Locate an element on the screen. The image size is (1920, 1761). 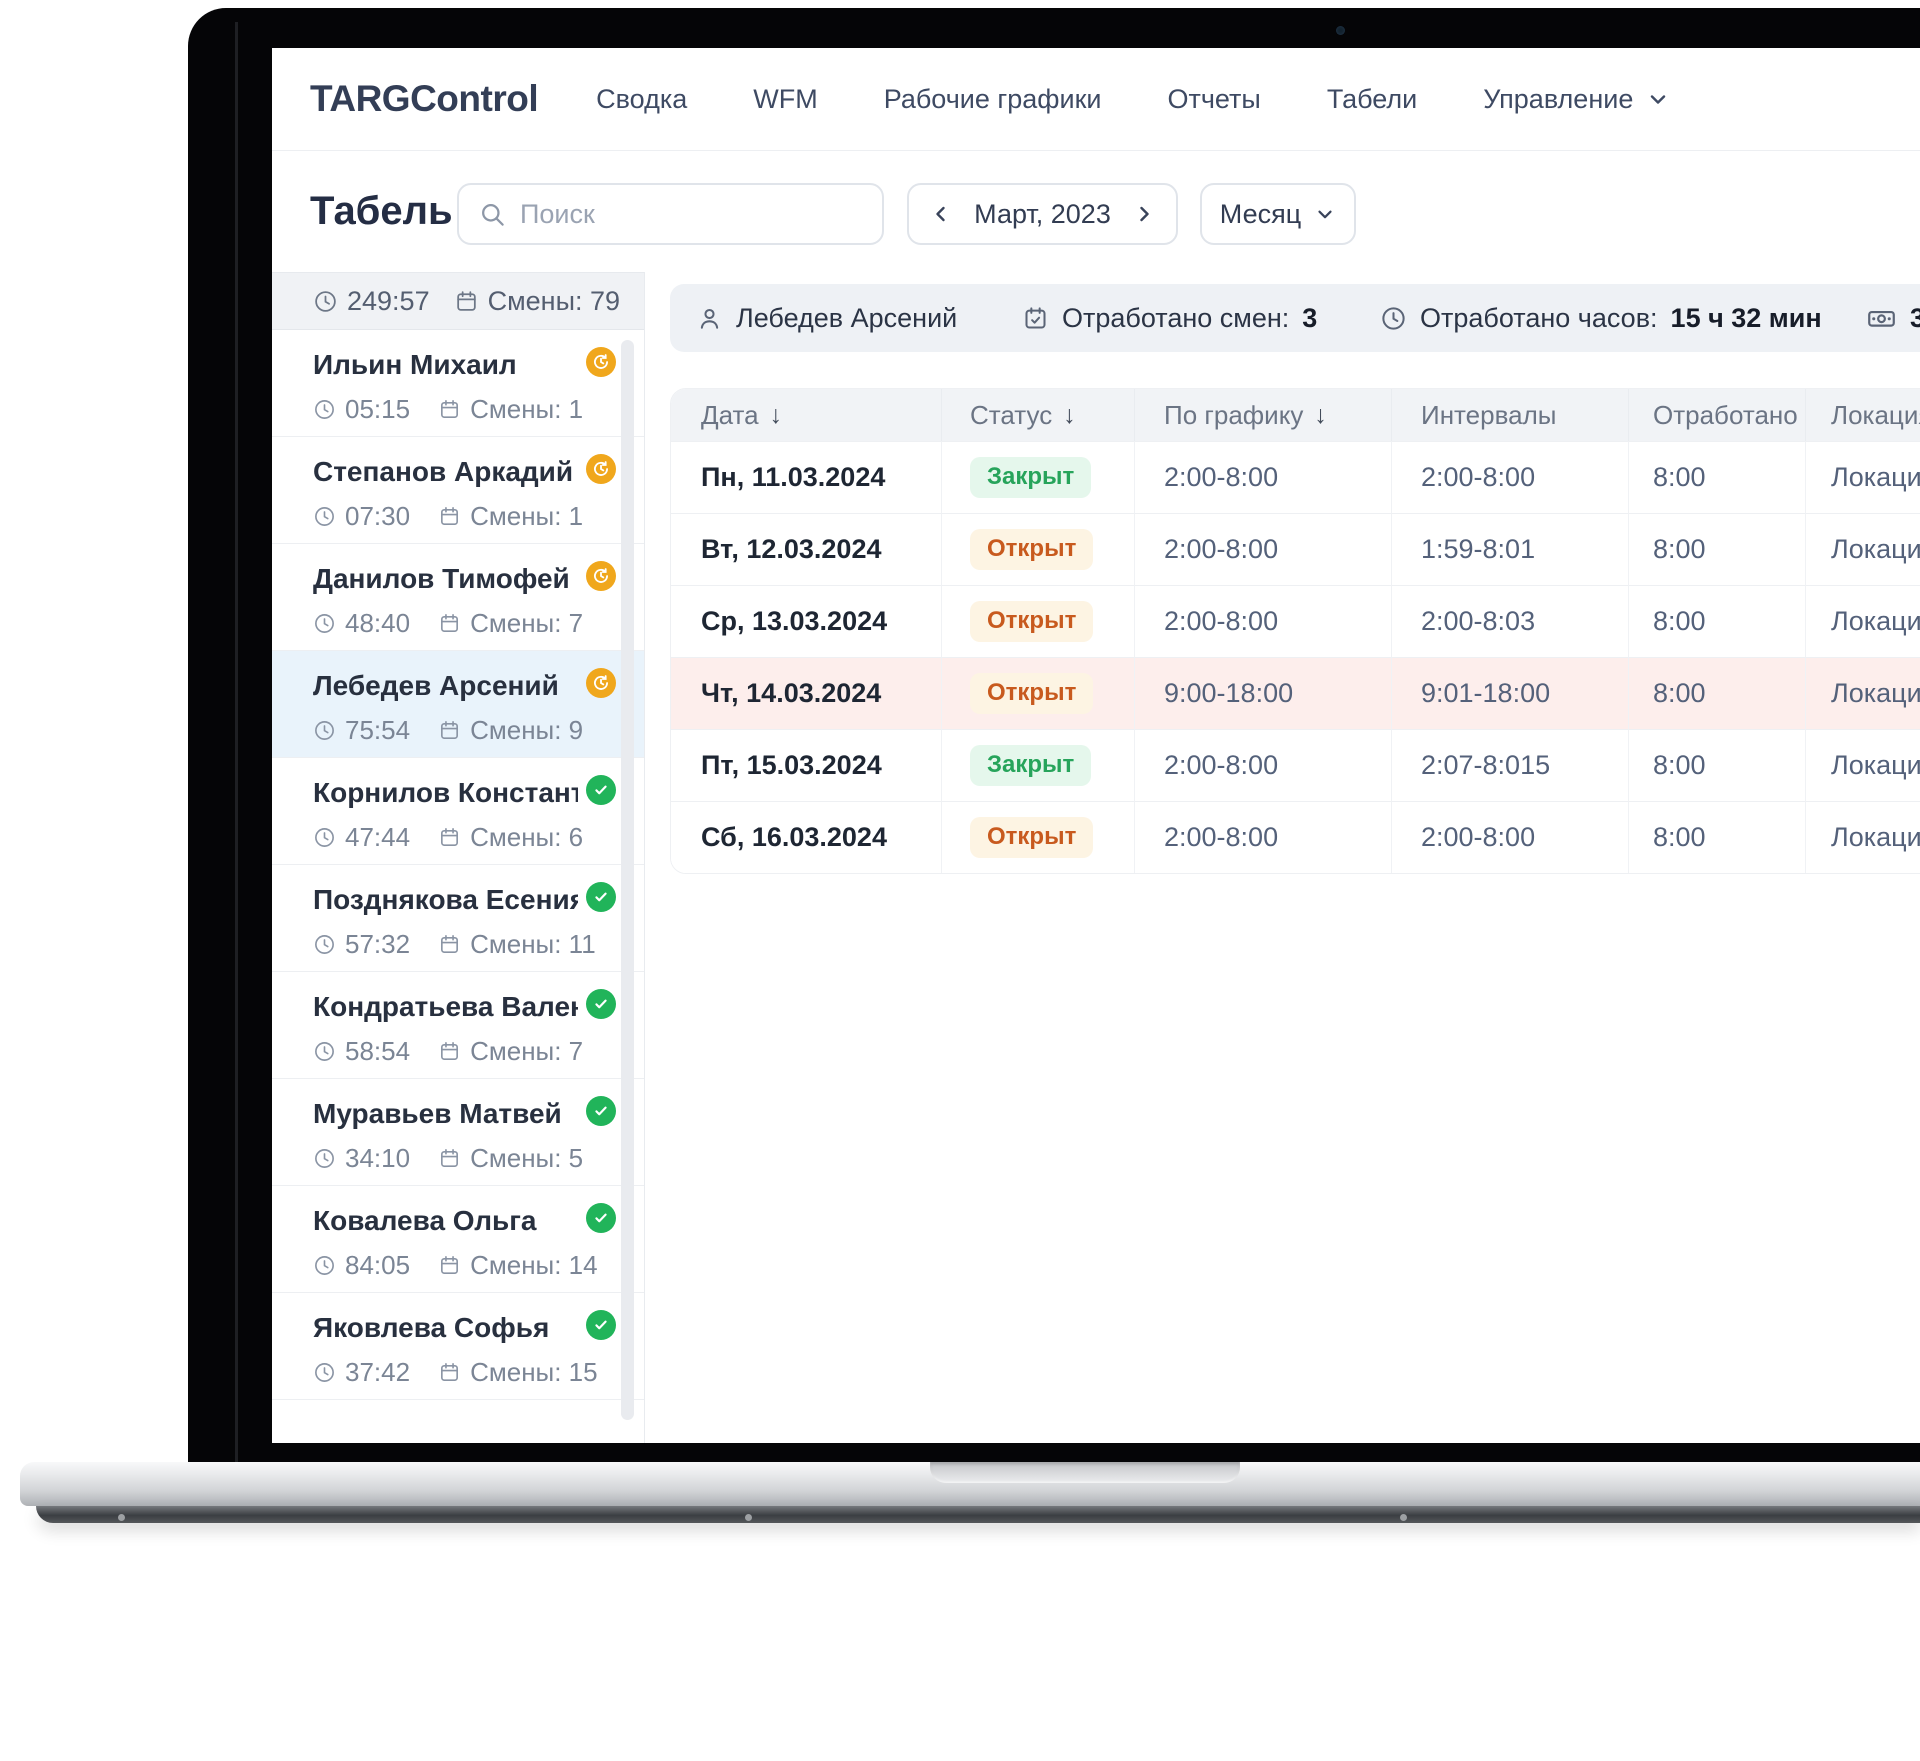
employee-list-item: Ковалева Ольга 84:05 Смены: 14 is located at coordinates (458, 1239).